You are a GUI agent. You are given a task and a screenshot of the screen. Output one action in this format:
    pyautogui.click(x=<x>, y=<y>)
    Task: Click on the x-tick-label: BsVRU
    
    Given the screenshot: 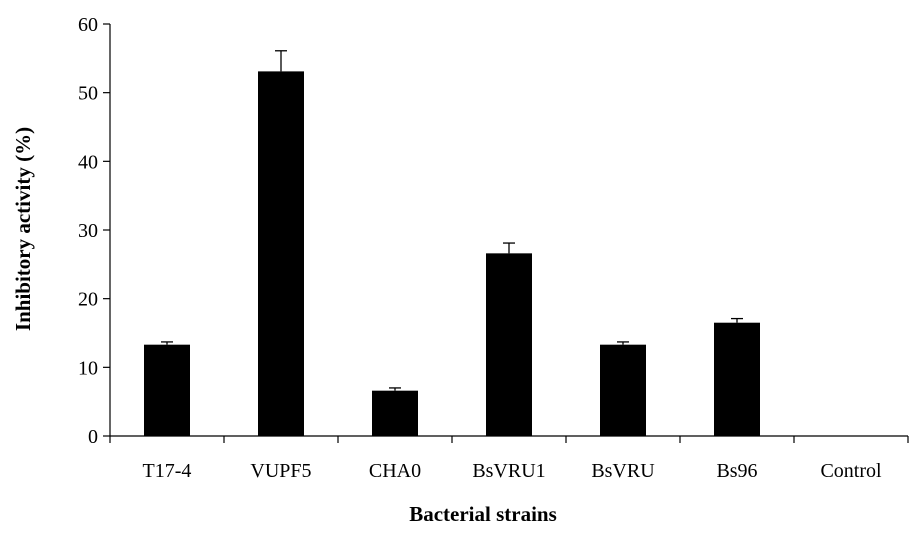 What is the action you would take?
    pyautogui.click(x=623, y=471)
    